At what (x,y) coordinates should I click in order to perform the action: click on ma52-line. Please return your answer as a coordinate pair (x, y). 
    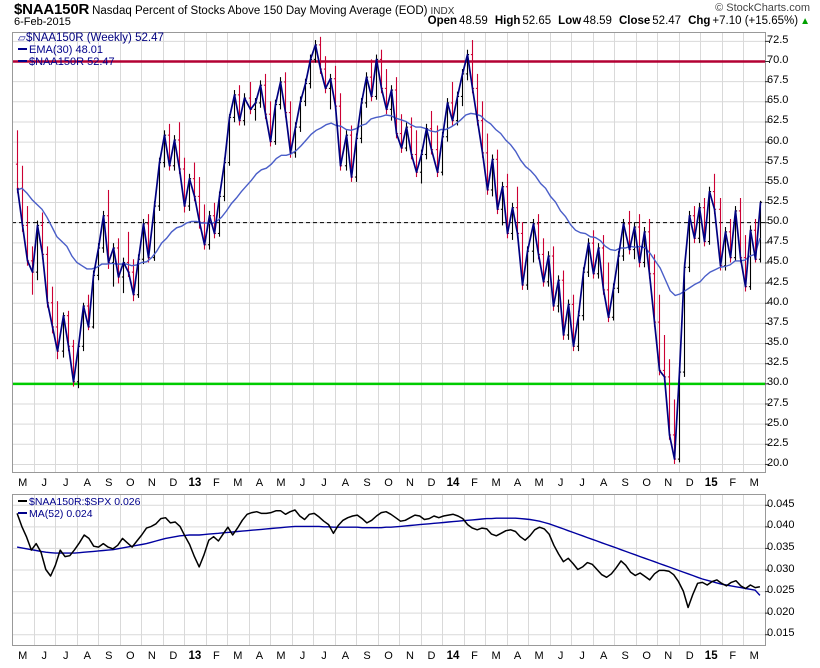
    Looking at the image, I should click on (388, 556).